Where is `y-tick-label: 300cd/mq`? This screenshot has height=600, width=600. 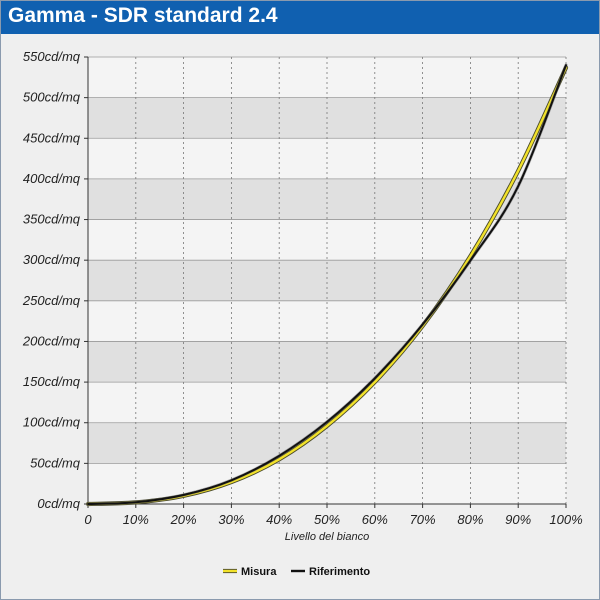 y-tick-label: 300cd/mq is located at coordinates (52, 259).